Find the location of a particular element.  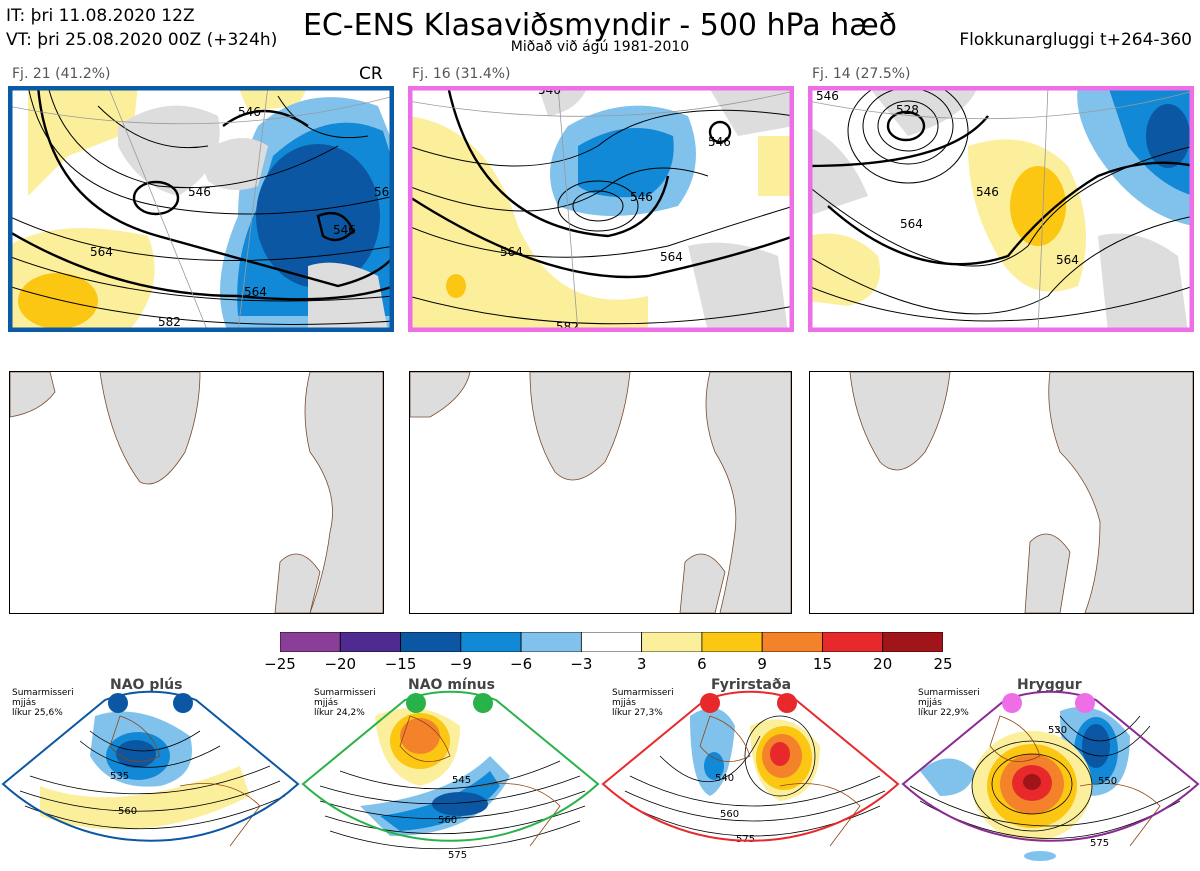

regime-note: Sumarmisseri mjjás líkur 27,3% is located at coordinates (643, 703).